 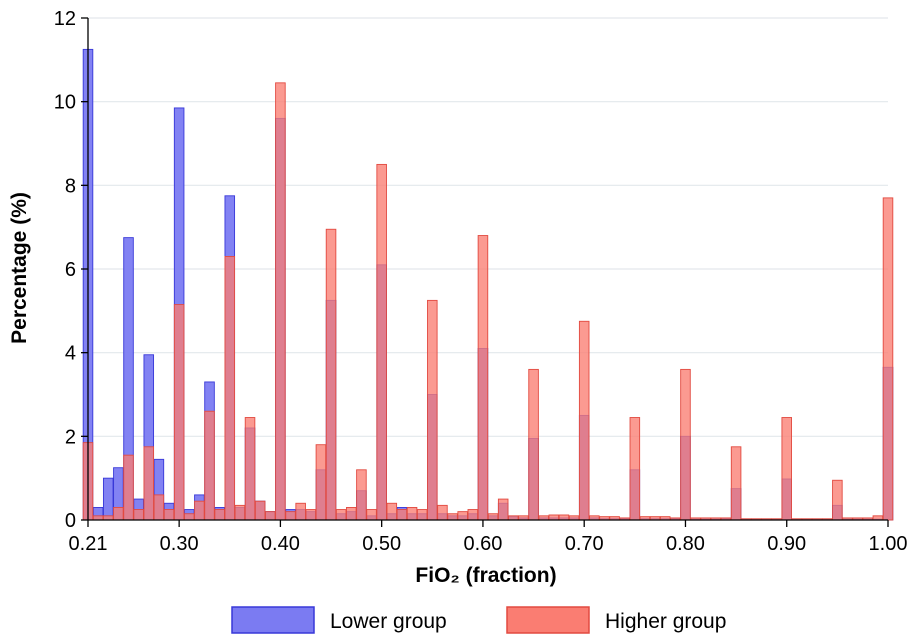 What do you see at coordinates (478, 620) in the screenshot?
I see `legend: Lower group Higher group` at bounding box center [478, 620].